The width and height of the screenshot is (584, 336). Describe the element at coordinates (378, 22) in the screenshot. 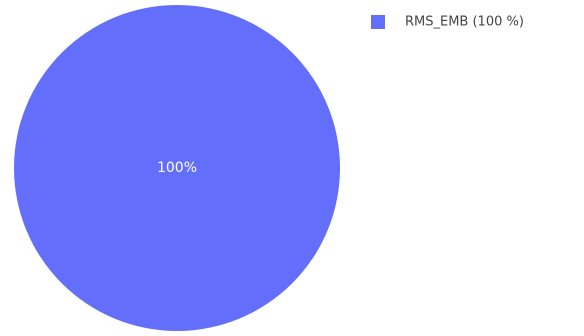

I see `legend-swatch` at that location.